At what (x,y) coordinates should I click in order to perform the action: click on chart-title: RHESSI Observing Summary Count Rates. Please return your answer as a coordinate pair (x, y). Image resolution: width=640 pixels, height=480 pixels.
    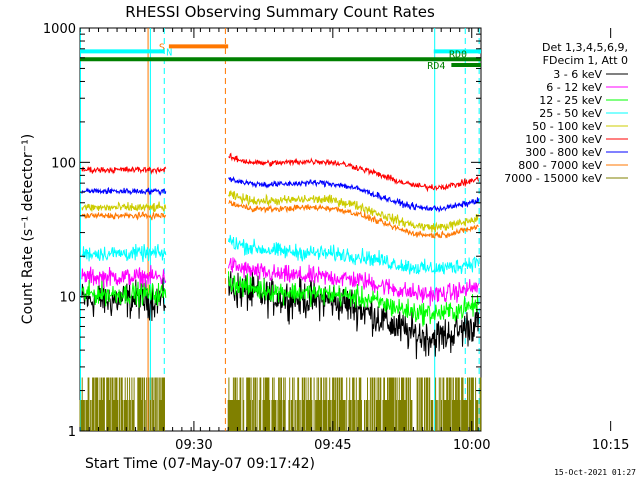
    Looking at the image, I should click on (280, 12).